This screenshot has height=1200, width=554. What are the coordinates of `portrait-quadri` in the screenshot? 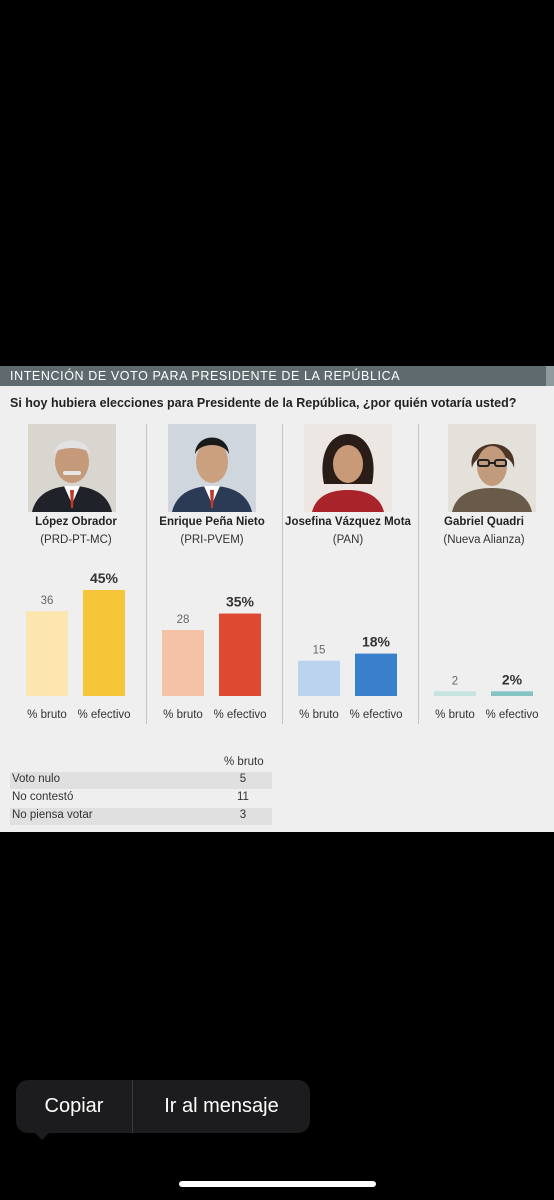 It's located at (492, 468).